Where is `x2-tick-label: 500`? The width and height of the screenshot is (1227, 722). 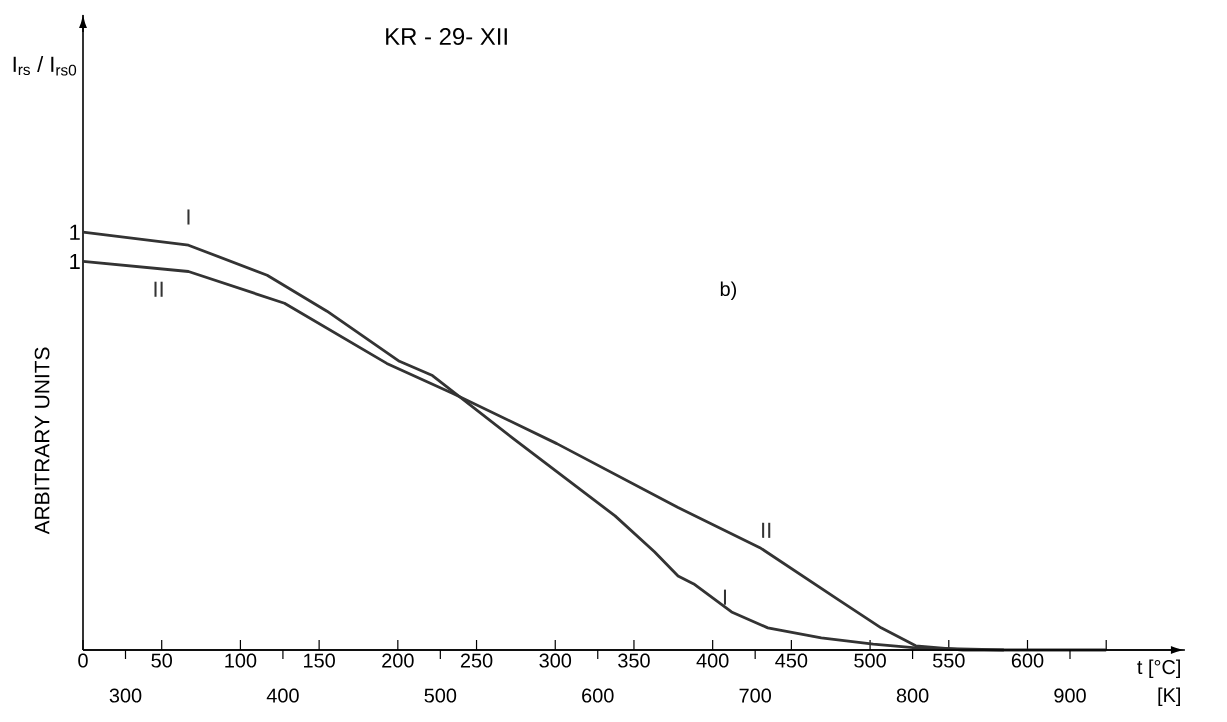 x2-tick-label: 500 is located at coordinates (440, 695).